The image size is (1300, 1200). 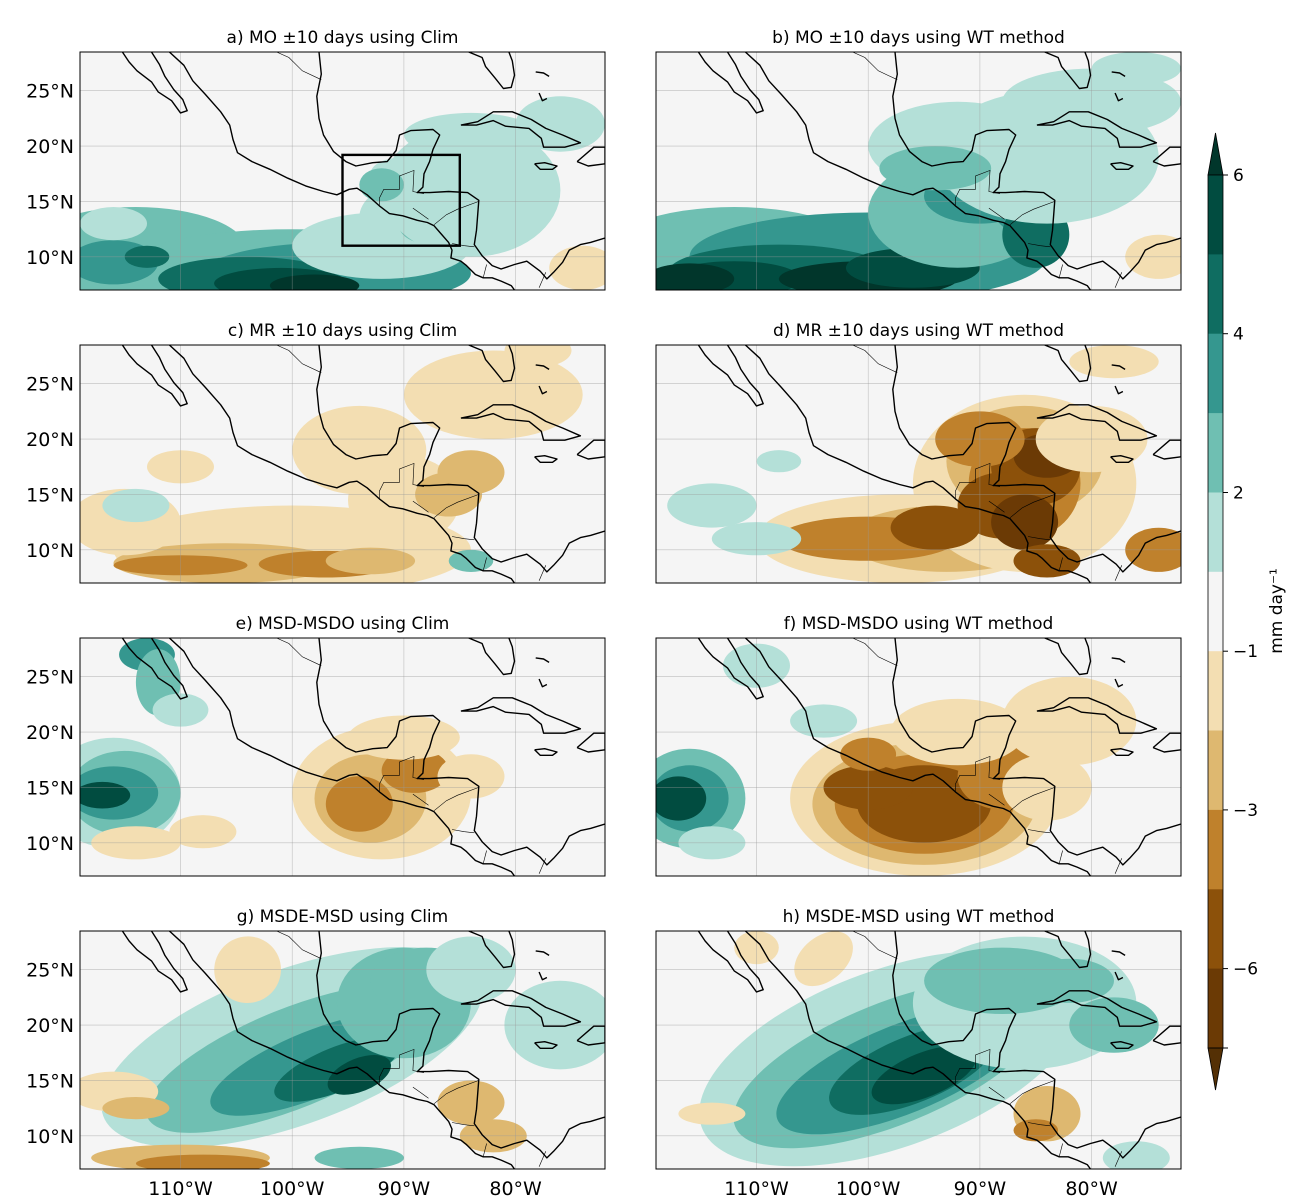 What do you see at coordinates (1277, 611) in the screenshot?
I see `colorbar-label: mm day⁻¹` at bounding box center [1277, 611].